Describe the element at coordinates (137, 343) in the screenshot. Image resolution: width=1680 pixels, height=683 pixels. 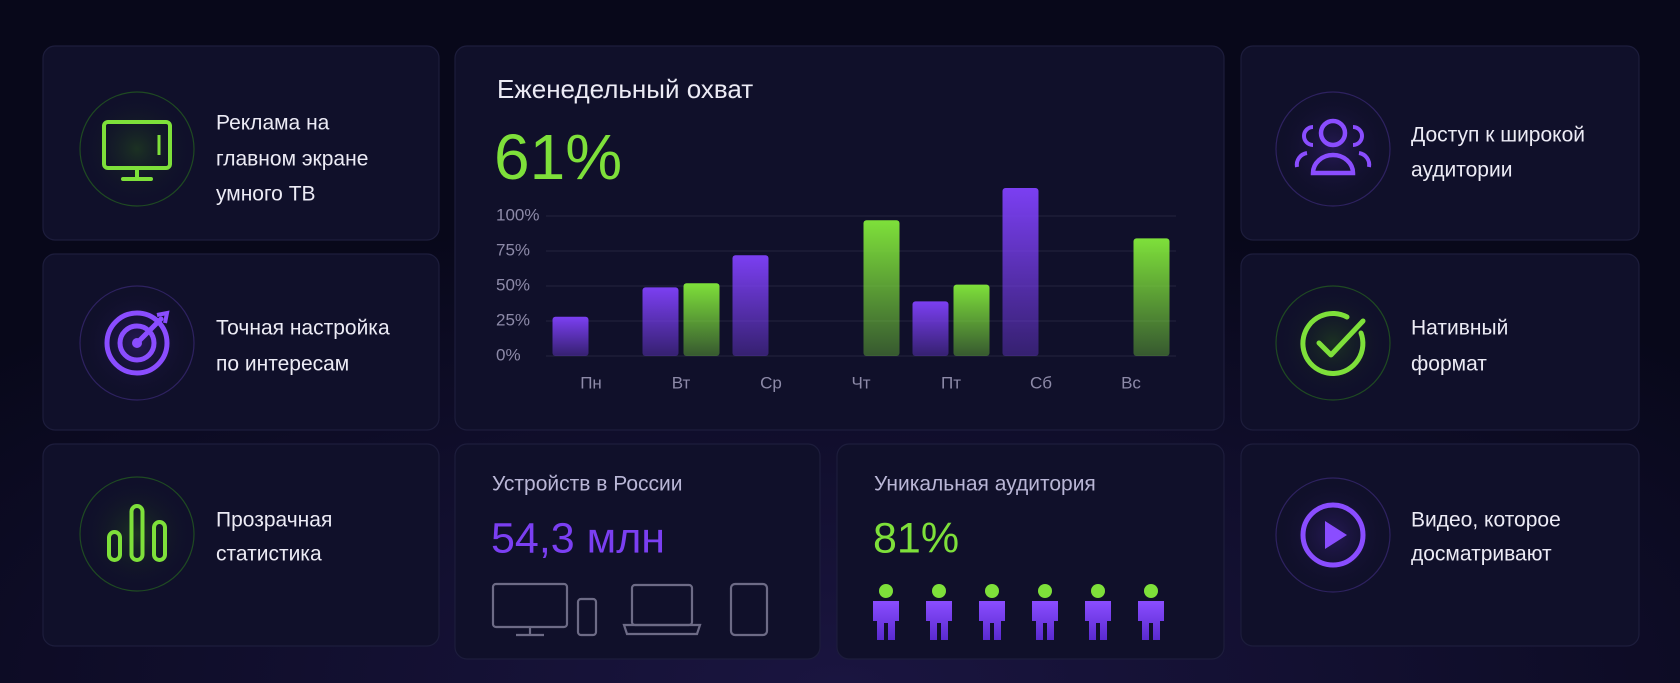
I see `target-icon` at that location.